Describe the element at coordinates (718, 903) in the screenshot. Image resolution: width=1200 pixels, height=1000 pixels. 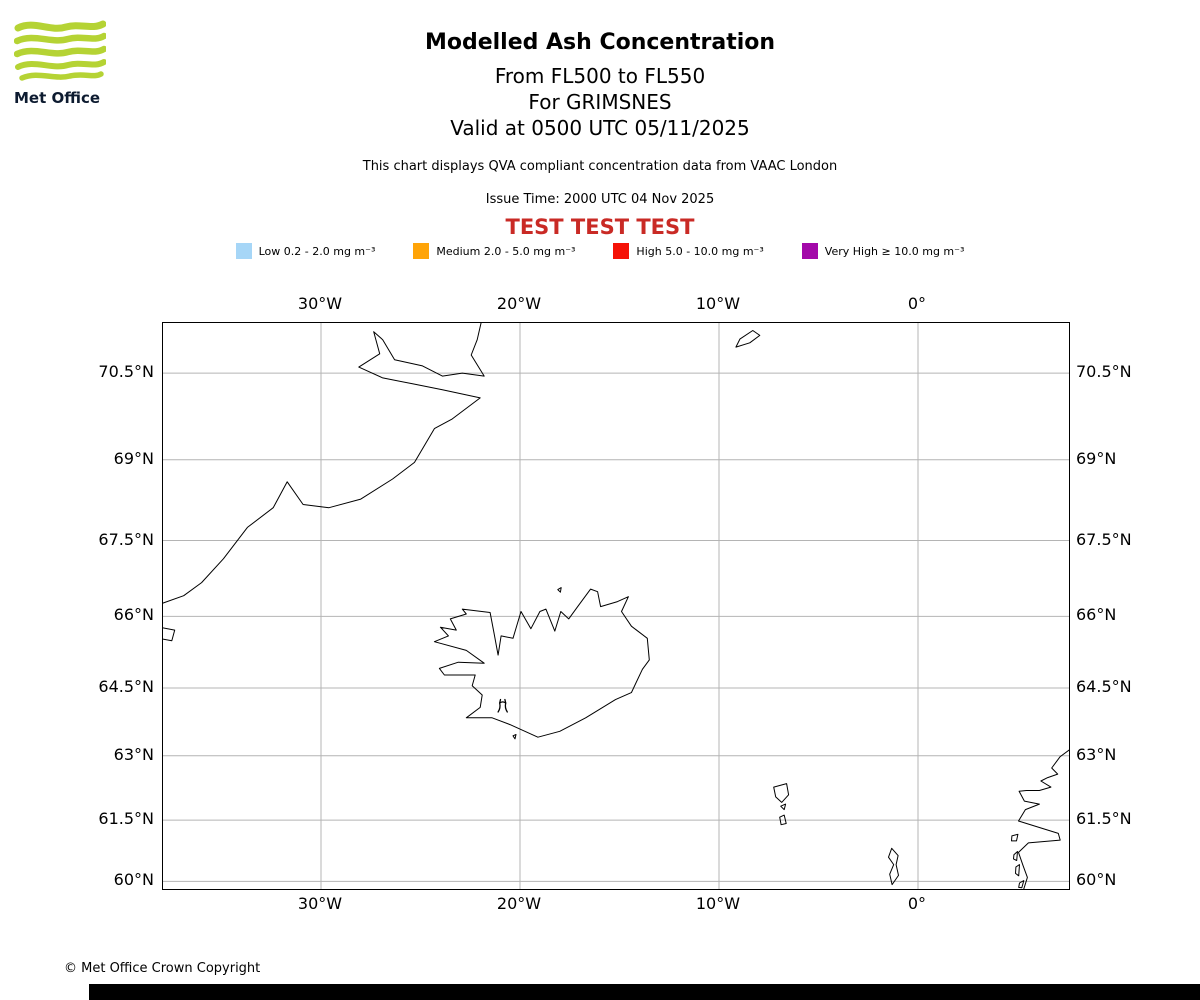
I see `lon-tick-bottom: 10°W` at that location.